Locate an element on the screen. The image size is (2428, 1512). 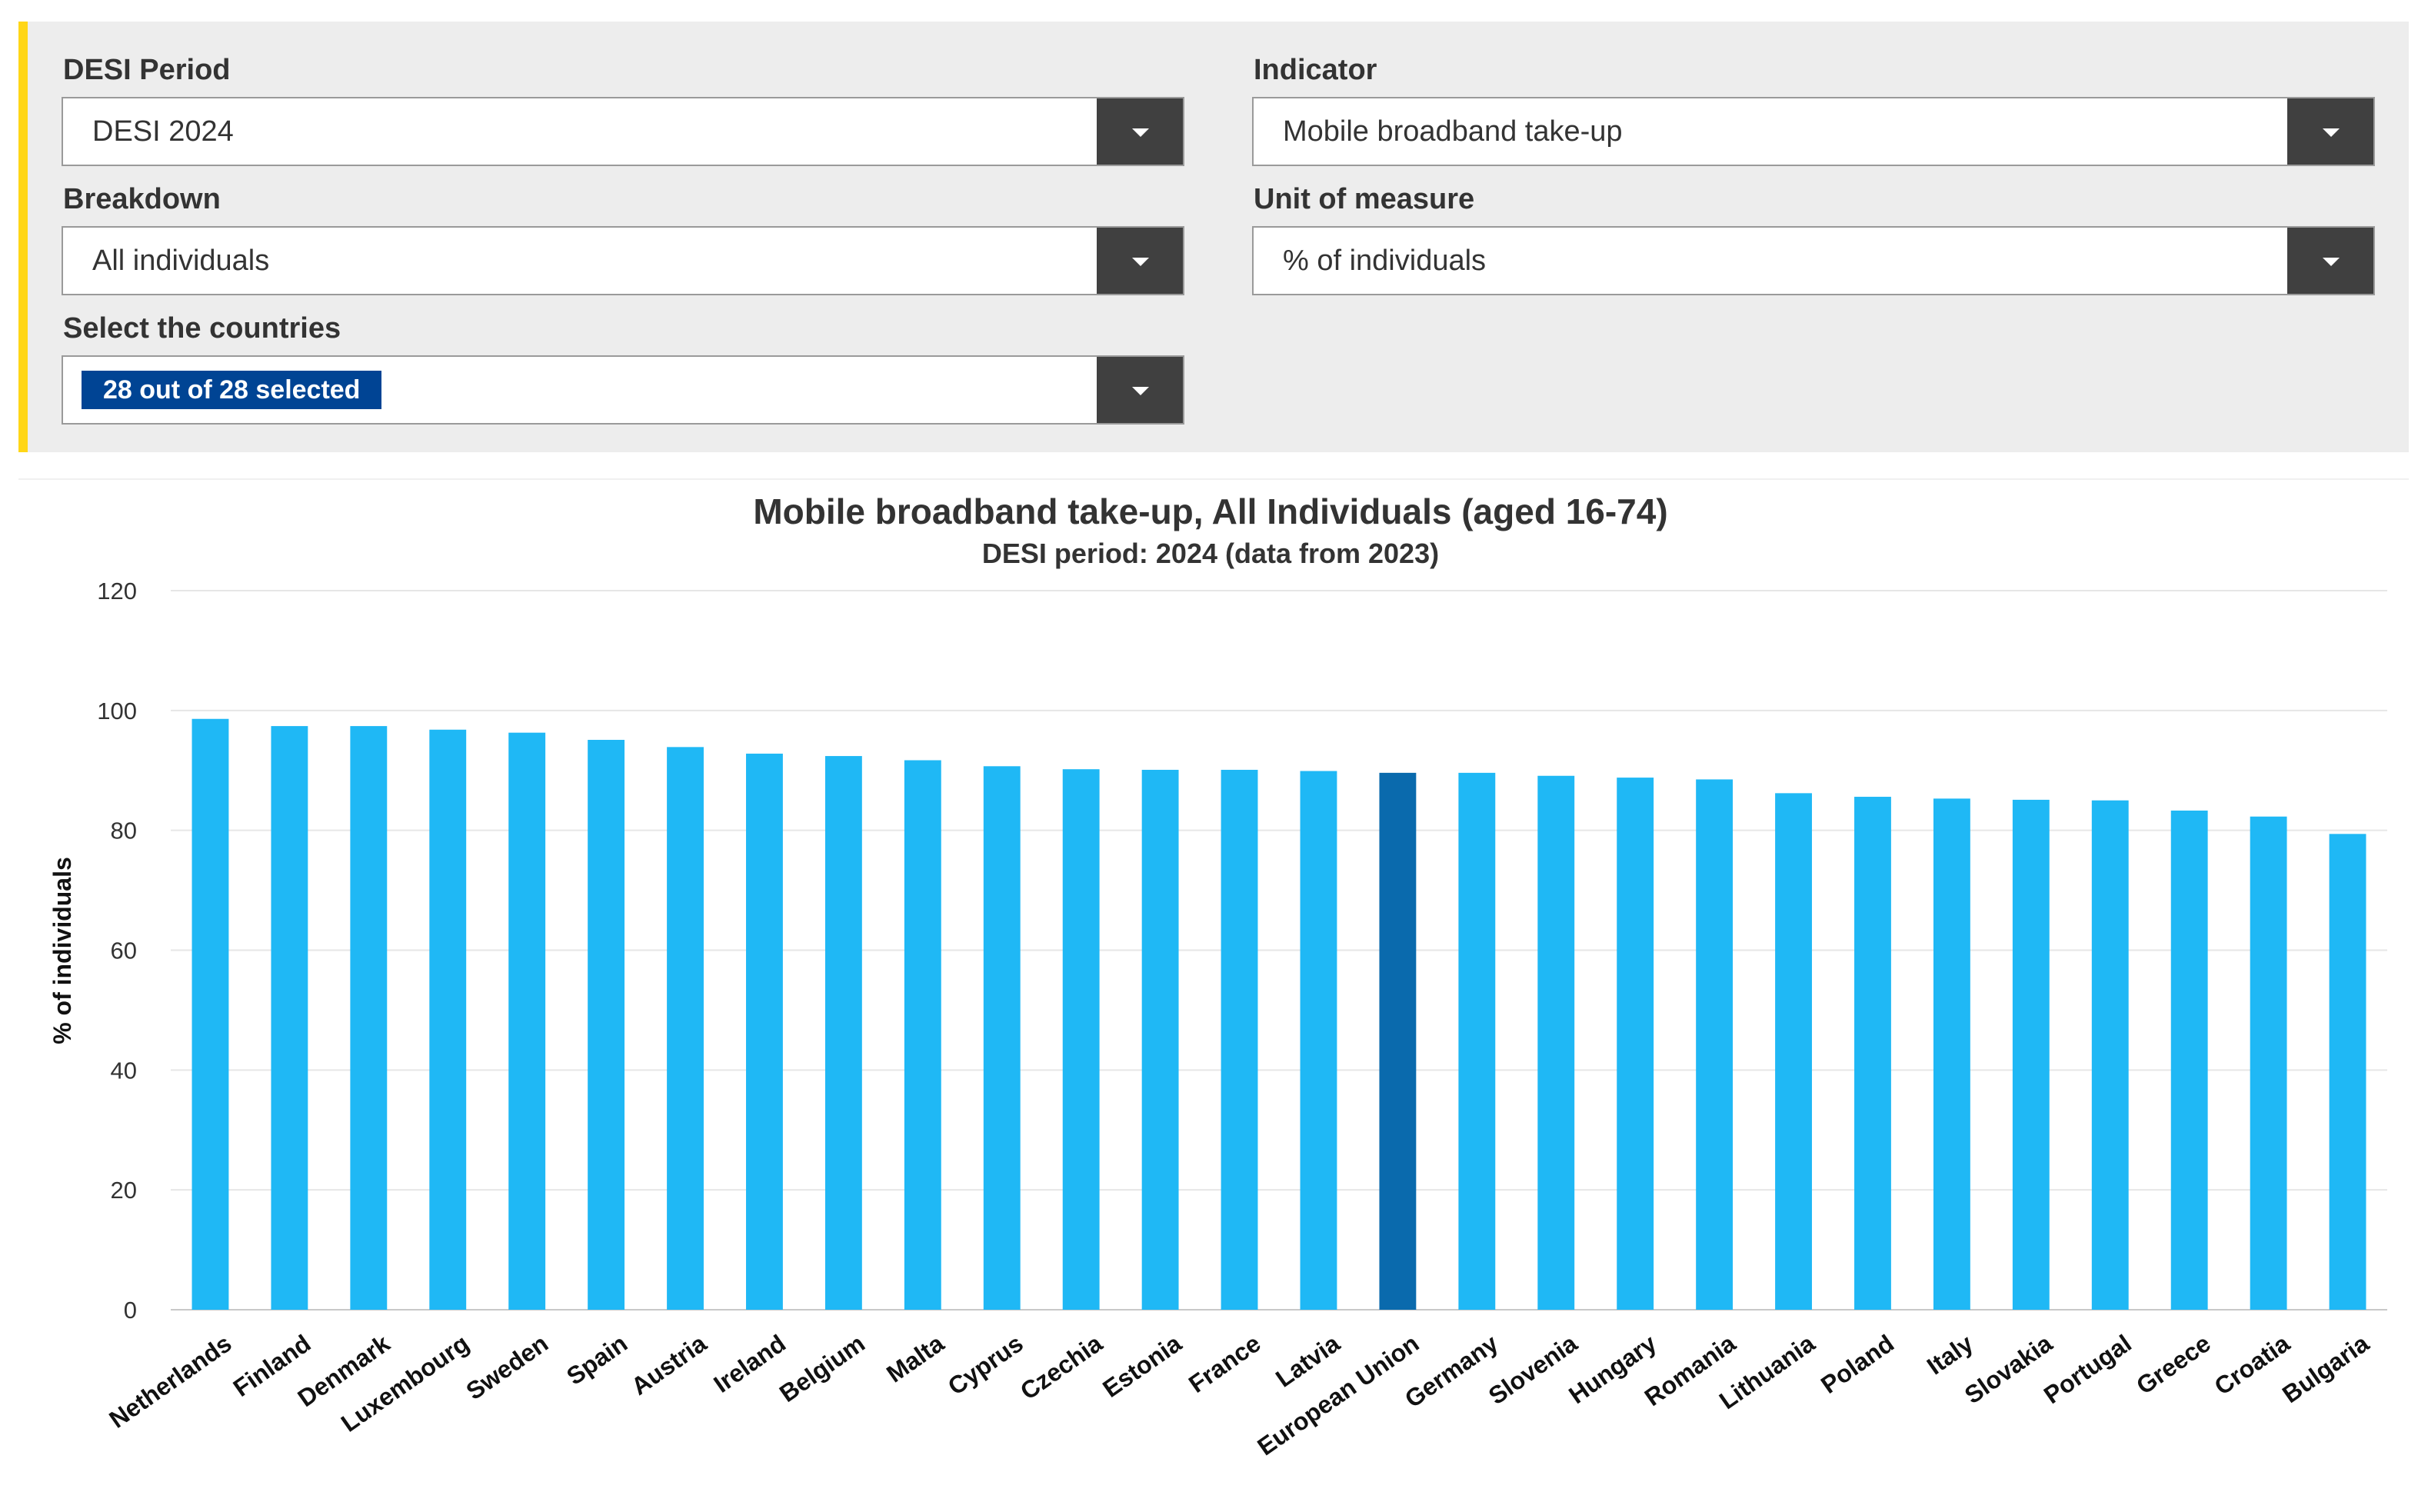
countries-label: Select the countries is located at coordinates (202, 328).